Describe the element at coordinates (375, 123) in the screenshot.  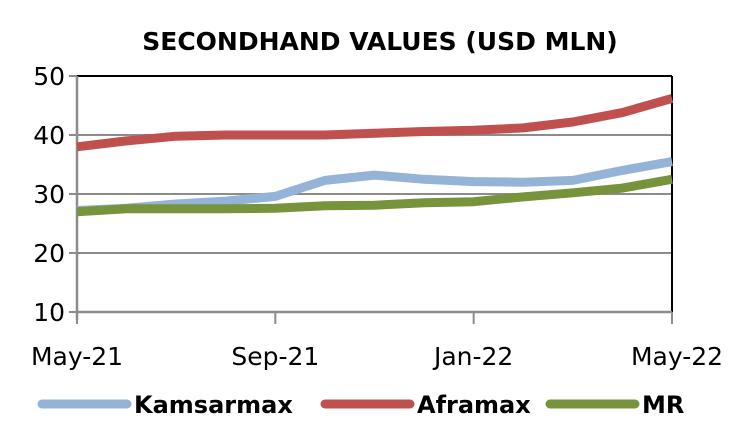
I see `series-line-aframax` at that location.